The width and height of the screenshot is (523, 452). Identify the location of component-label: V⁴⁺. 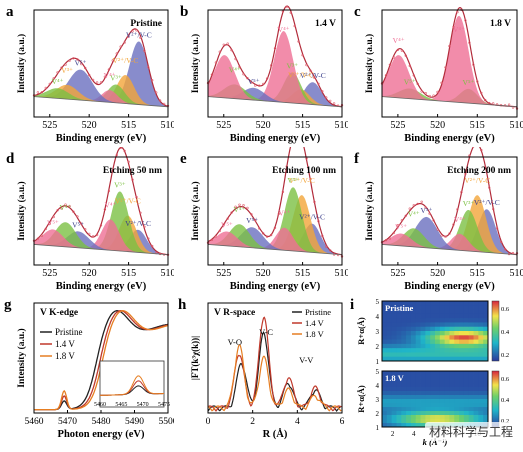
(459, 29).